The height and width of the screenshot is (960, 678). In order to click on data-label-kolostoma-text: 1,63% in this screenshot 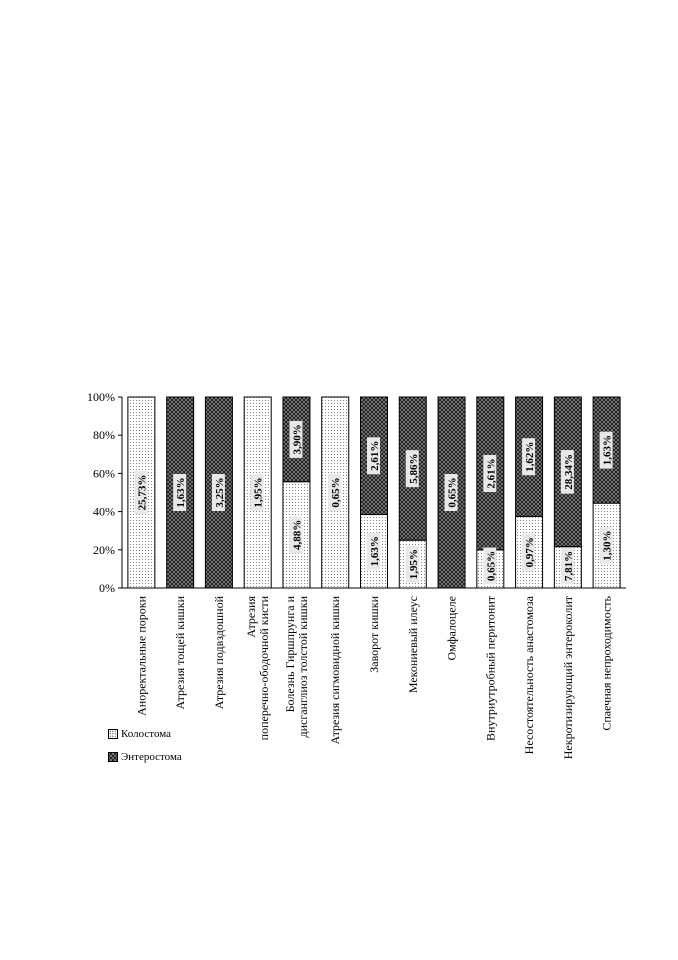, I will do `click(375, 551)`.